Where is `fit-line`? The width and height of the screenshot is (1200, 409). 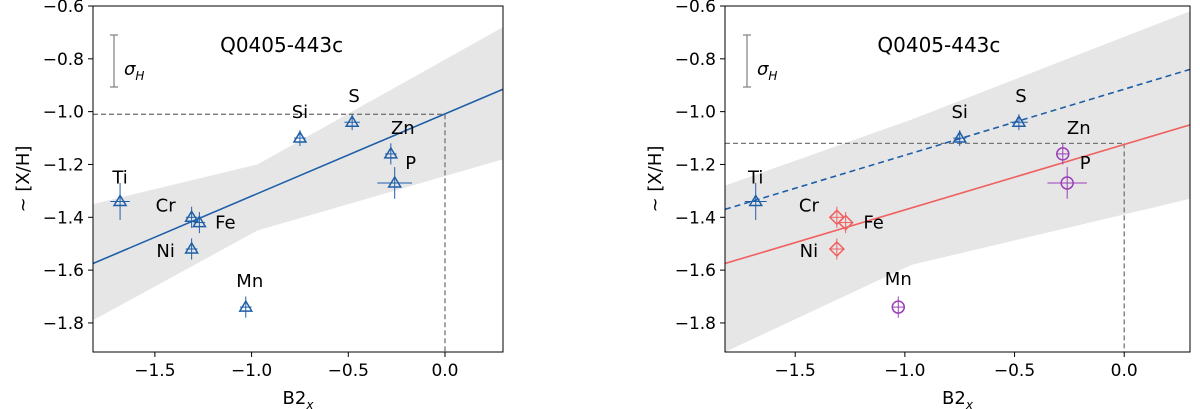 fit-line is located at coordinates (298, 176).